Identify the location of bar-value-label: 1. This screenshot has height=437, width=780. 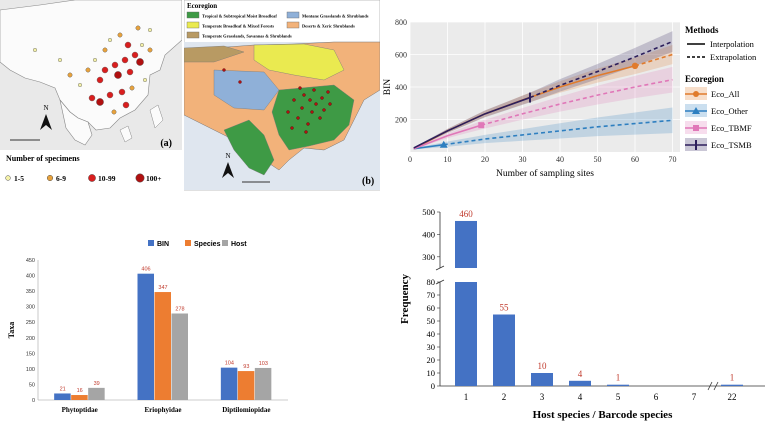
(732, 378).